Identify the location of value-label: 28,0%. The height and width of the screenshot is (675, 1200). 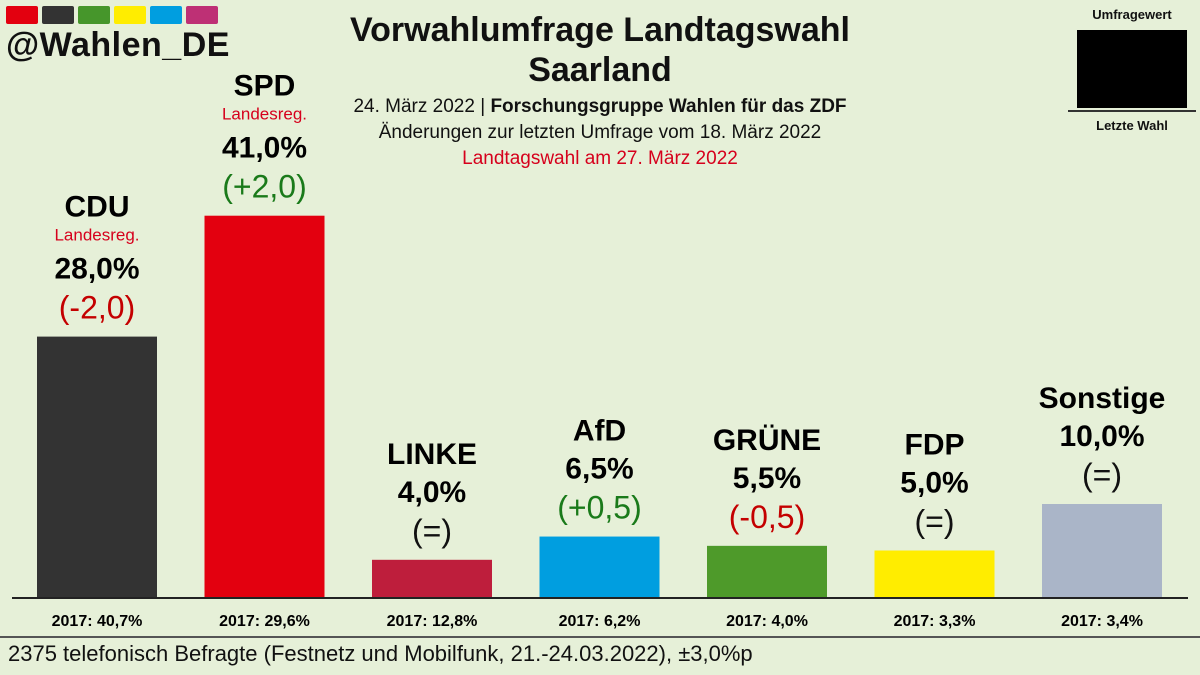
(96, 269).